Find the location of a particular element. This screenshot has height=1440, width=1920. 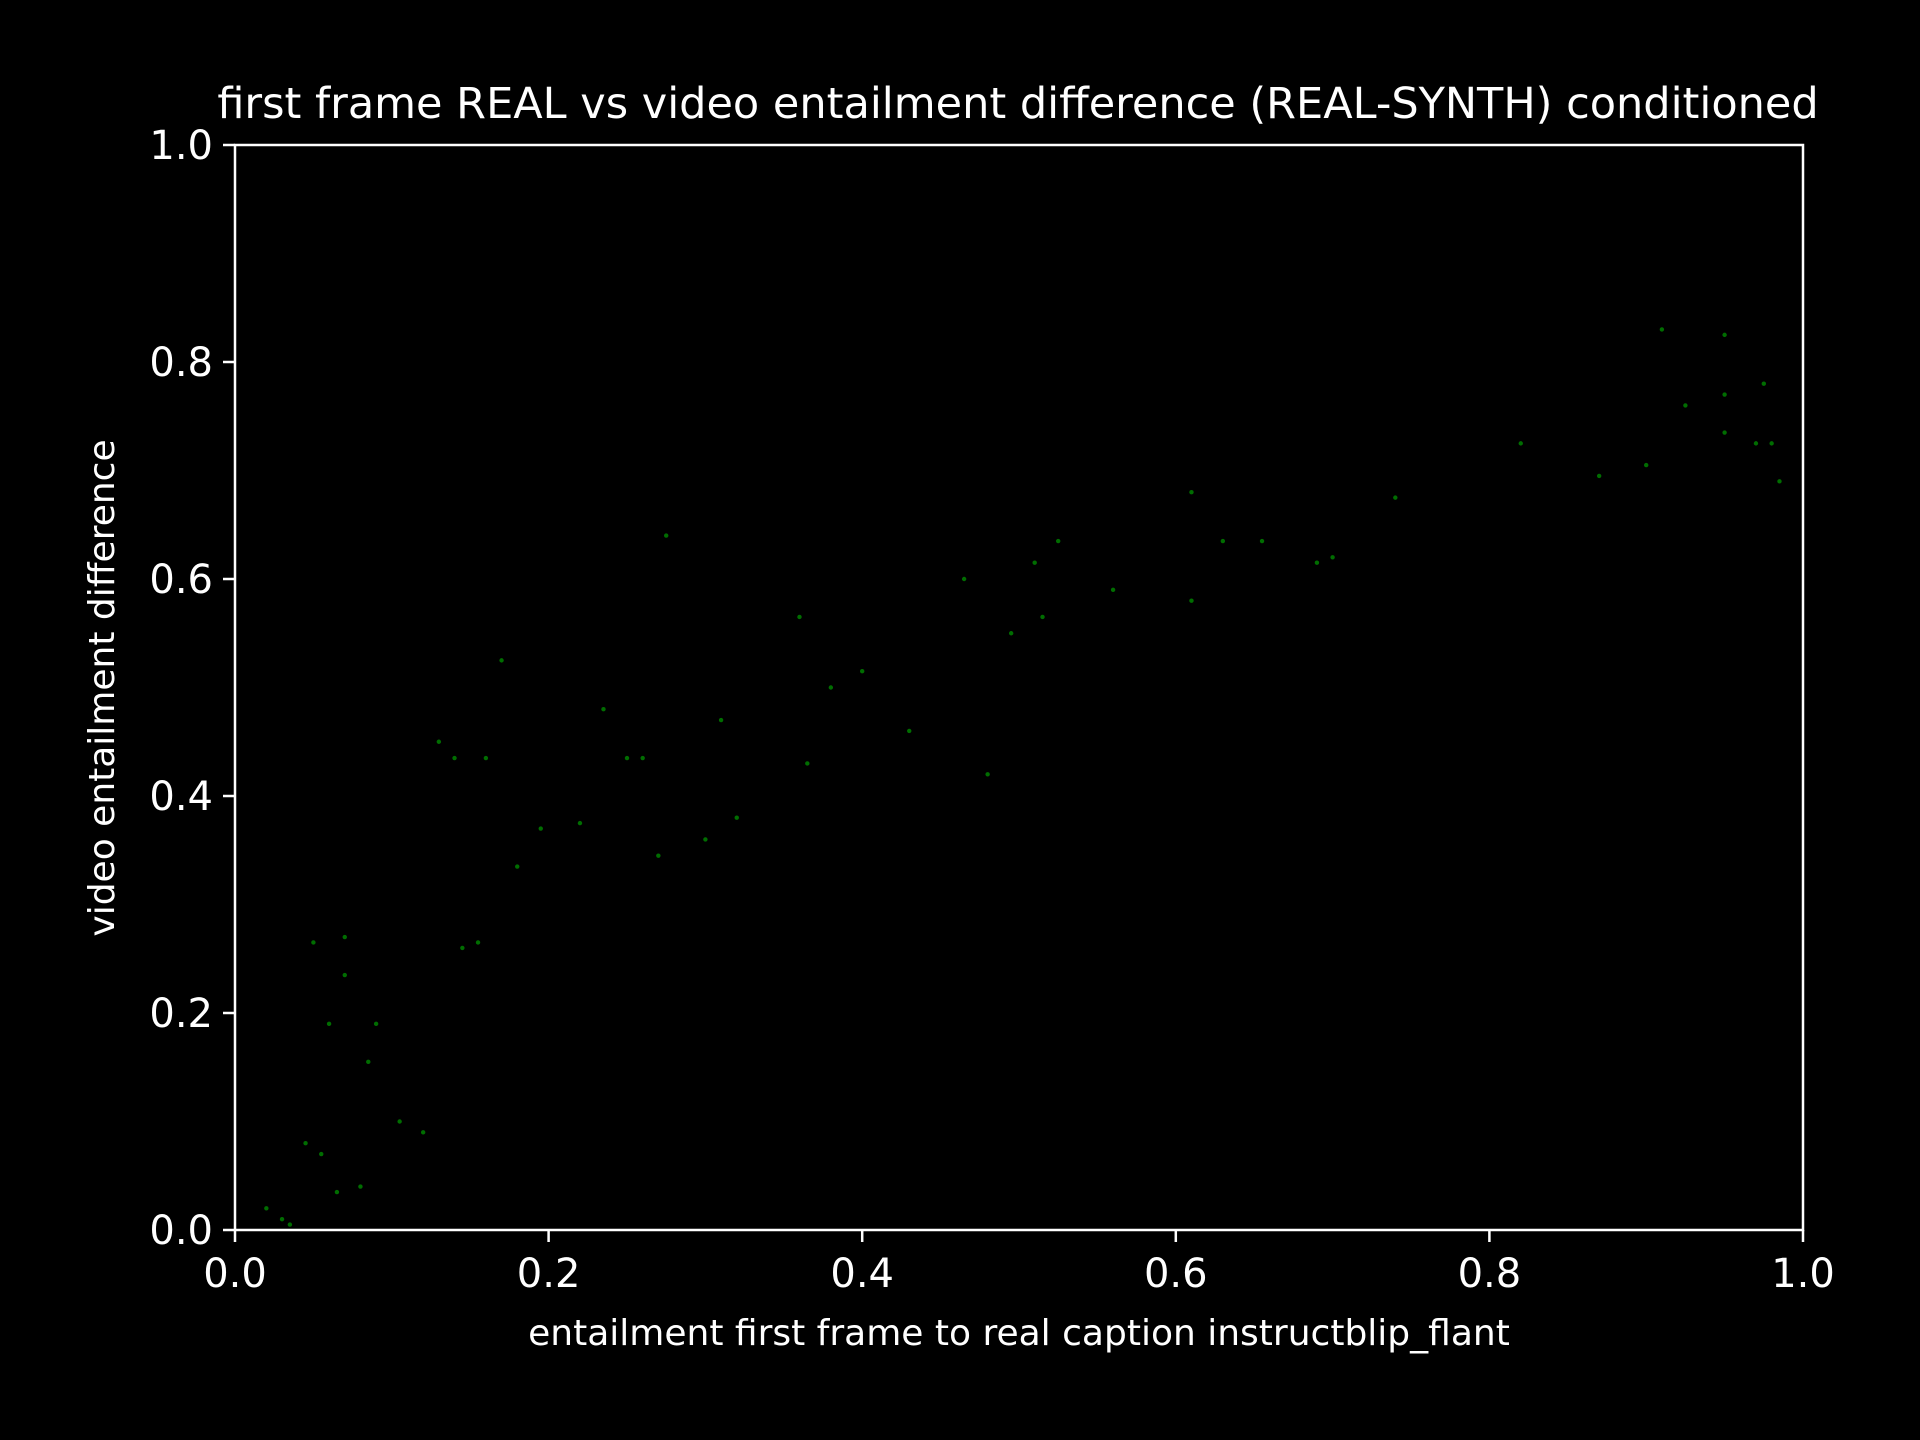

x-tick-label: 0.6 is located at coordinates (1176, 1274).